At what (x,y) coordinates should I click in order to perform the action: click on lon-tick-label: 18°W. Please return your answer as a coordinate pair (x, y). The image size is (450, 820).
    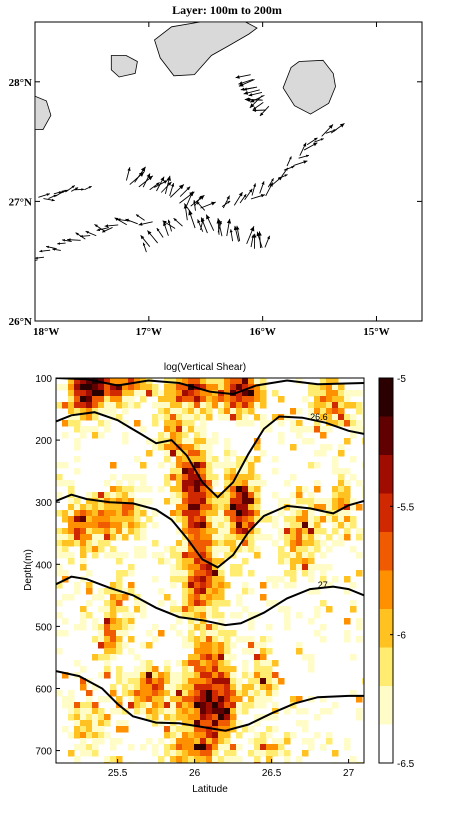
    Looking at the image, I should click on (46, 332).